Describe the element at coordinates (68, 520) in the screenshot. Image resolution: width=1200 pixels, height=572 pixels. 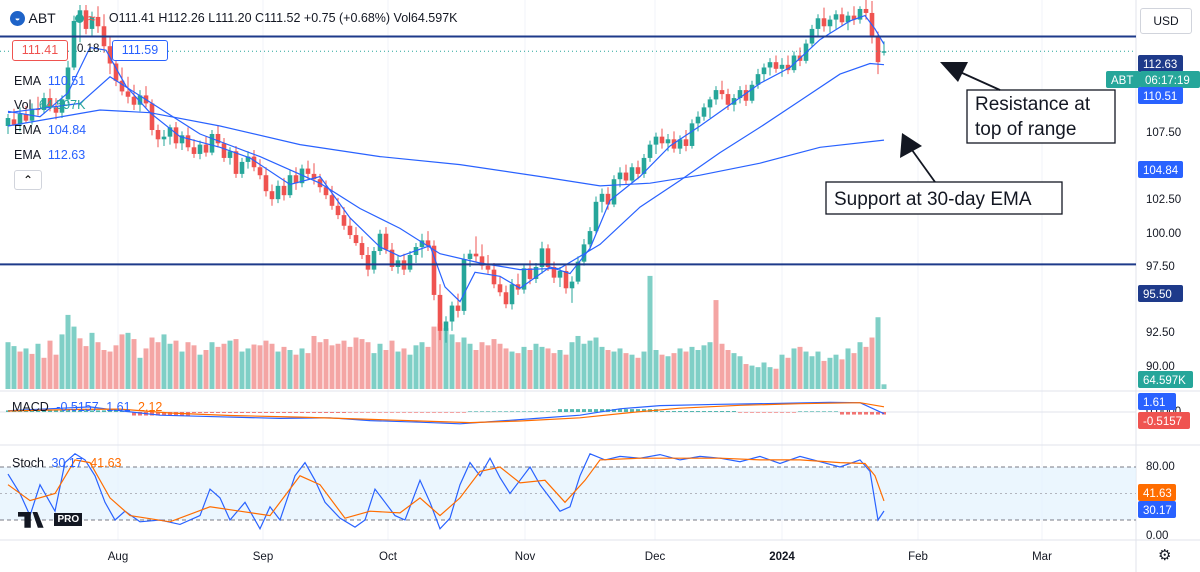
I see `tv-logo-text: PRO` at that location.